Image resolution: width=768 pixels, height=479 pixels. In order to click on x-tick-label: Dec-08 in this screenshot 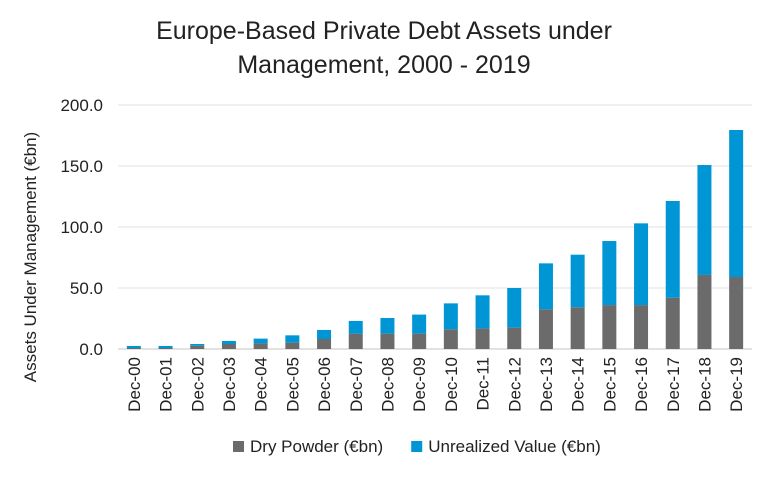, I will do `click(387, 384)`.